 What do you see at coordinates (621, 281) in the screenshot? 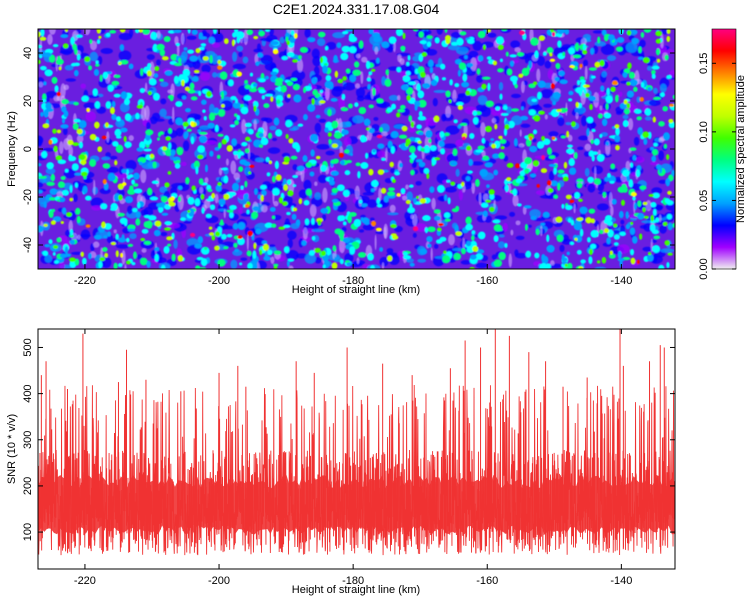
I see `x-tick-label: -140` at bounding box center [621, 281].